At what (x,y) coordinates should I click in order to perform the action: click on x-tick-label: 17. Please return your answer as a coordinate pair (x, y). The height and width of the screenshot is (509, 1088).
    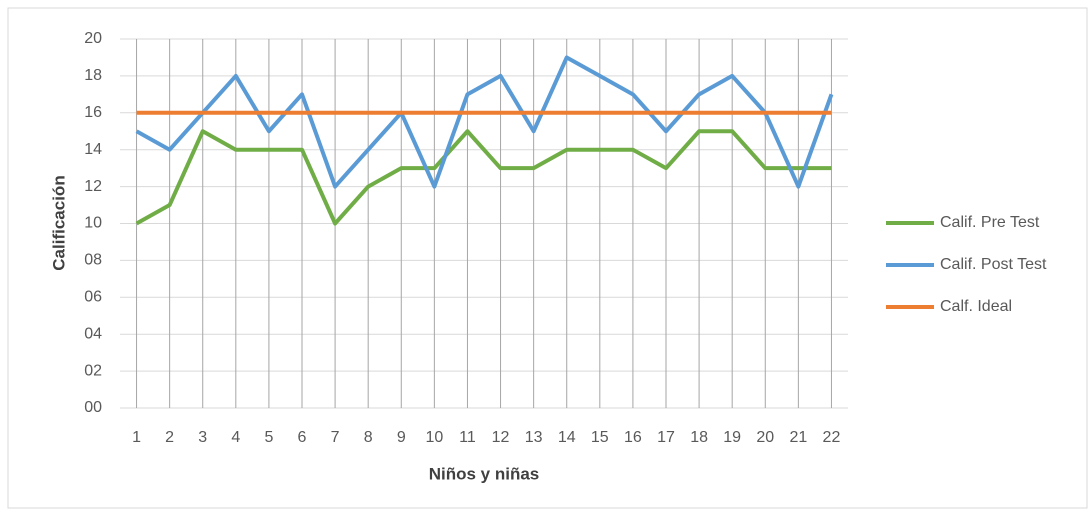
    Looking at the image, I should click on (666, 437).